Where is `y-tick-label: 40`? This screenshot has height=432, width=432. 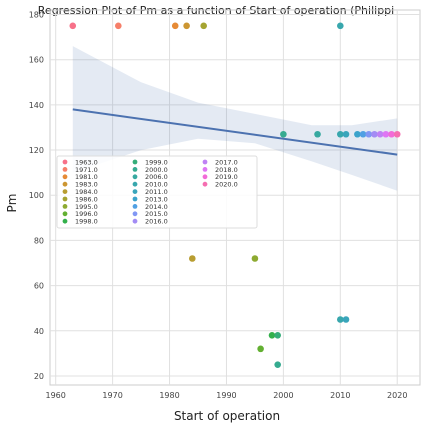 y-tick-label: 40 is located at coordinates (39, 331).